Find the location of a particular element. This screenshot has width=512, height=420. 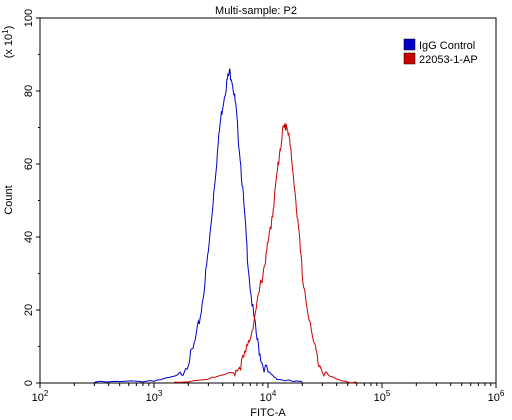

y-tick-label: 80 is located at coordinates (29, 91).